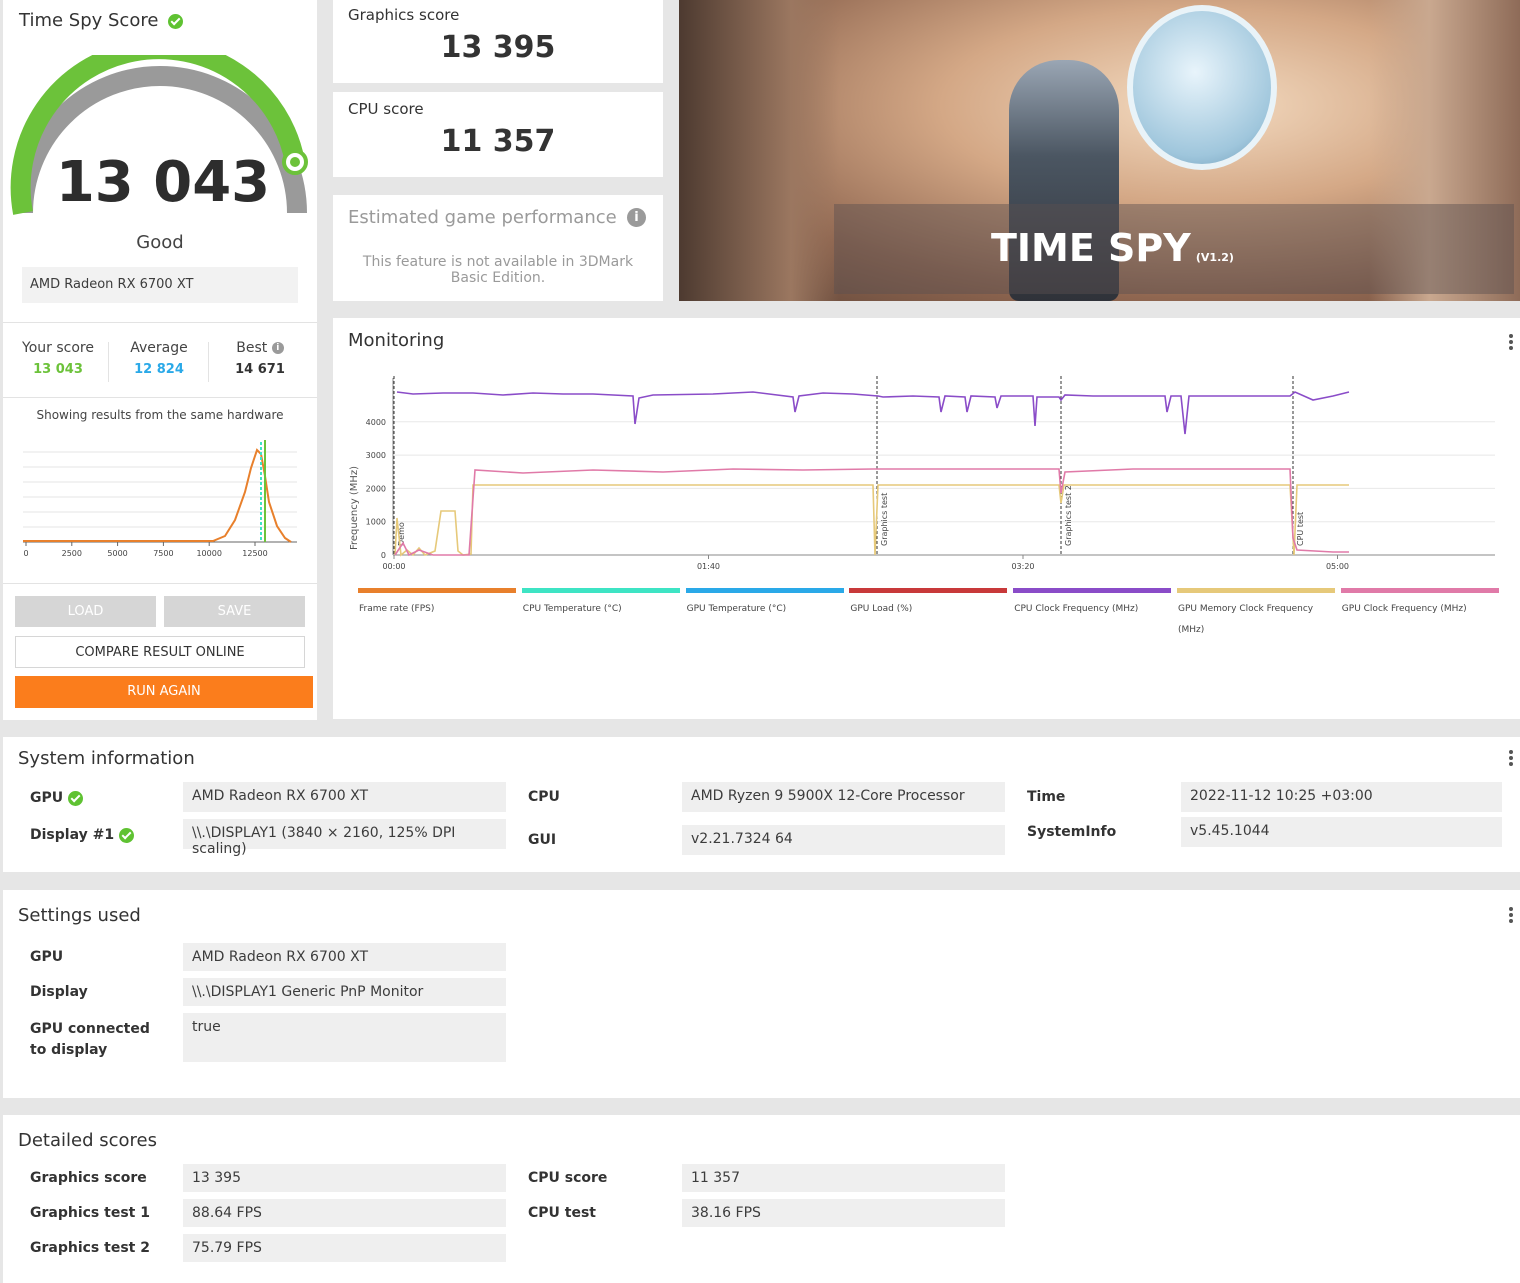 The image size is (1520, 1283). I want to click on distribution-curve, so click(157, 495).